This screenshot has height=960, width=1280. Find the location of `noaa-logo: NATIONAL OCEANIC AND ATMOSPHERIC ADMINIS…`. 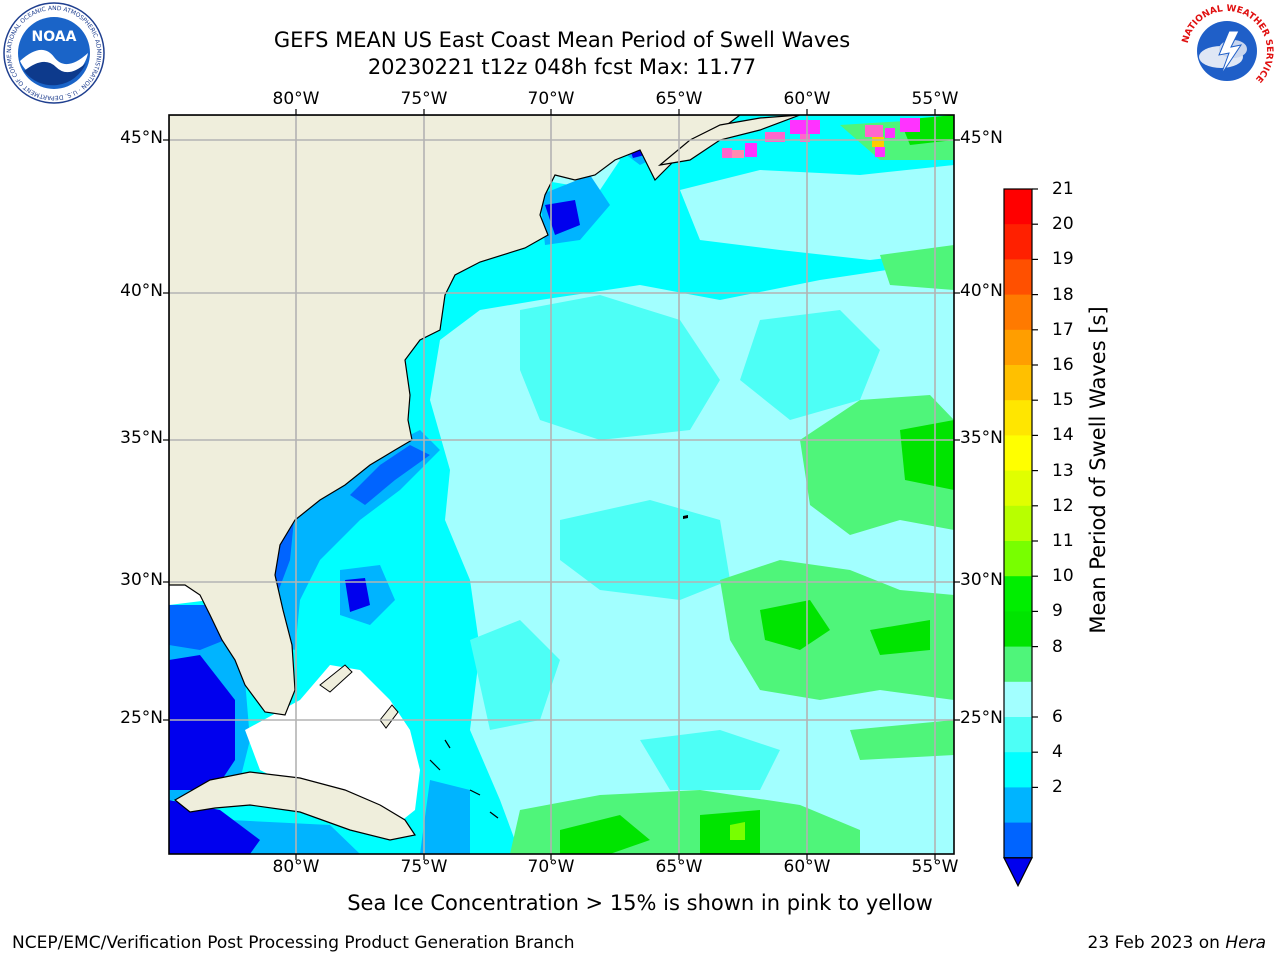

noaa-logo: NATIONAL OCEANIC AND ATMOSPHERIC ADMINIS… is located at coordinates (53, 52).